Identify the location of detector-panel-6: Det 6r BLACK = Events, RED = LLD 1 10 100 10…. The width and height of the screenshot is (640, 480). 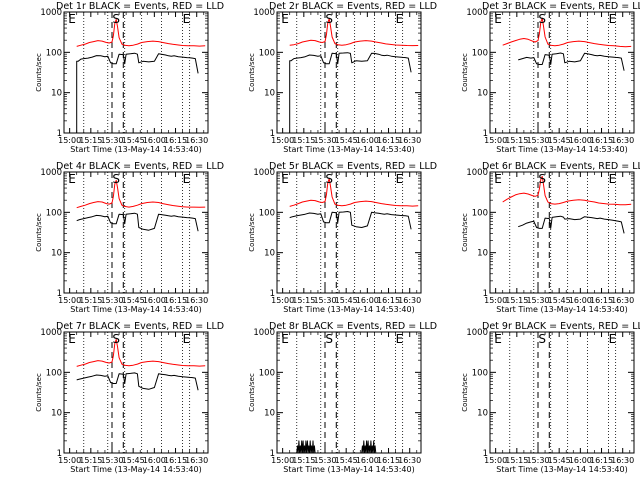
(550, 237).